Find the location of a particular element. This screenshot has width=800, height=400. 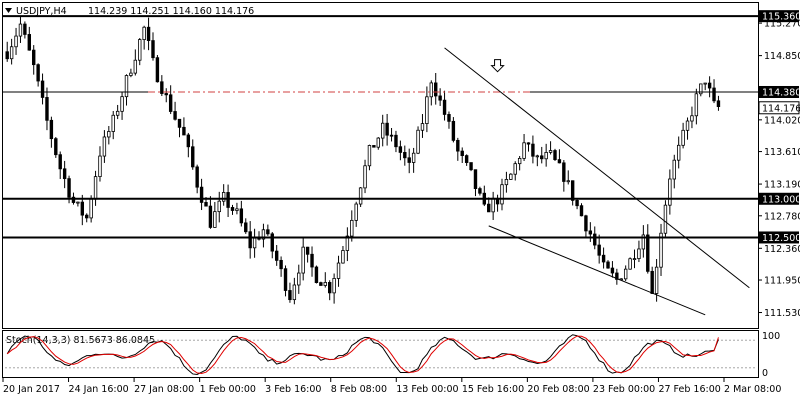

stochastic-signal-line is located at coordinates (362, 355).